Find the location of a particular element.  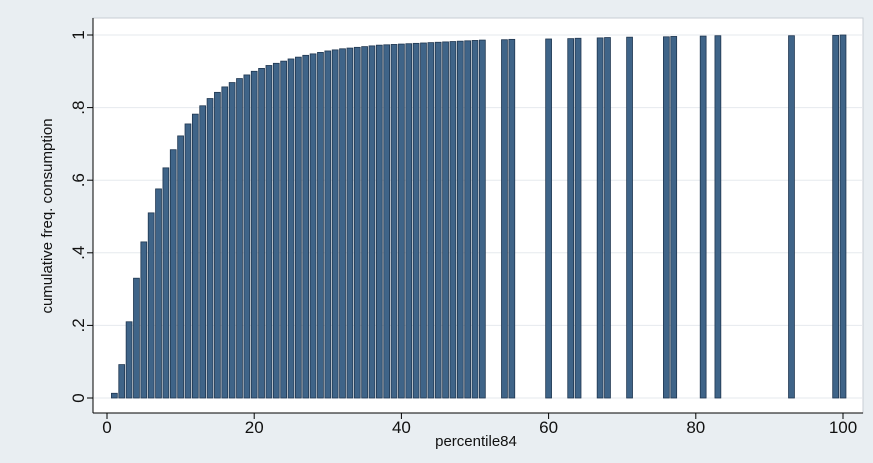

x-tick-label: 20 is located at coordinates (254, 427).